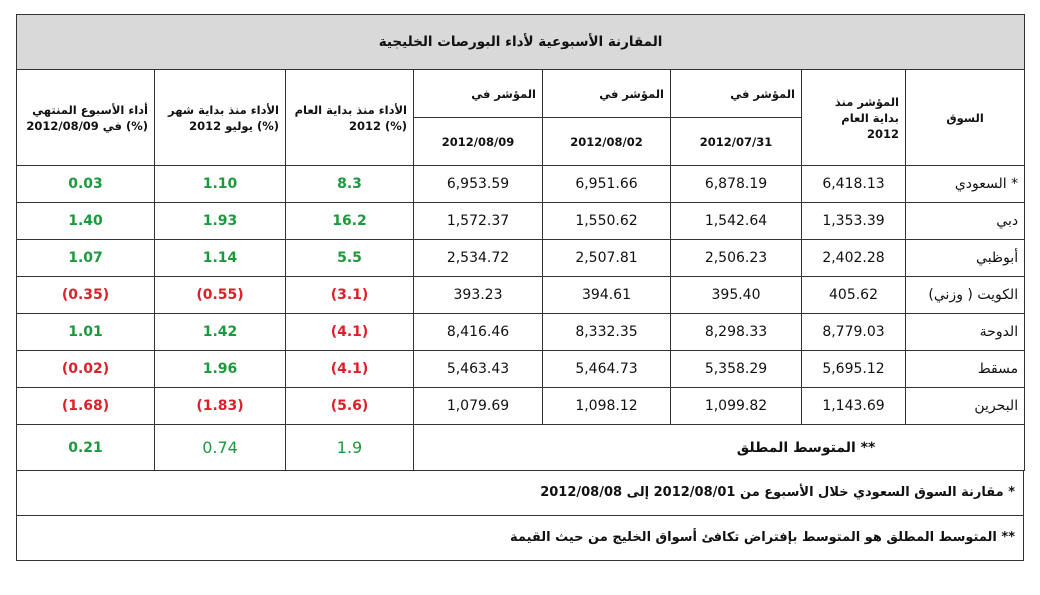 This screenshot has width=1040, height=595. I want to click on index-date3-cell: 1,572.37, so click(478, 221).